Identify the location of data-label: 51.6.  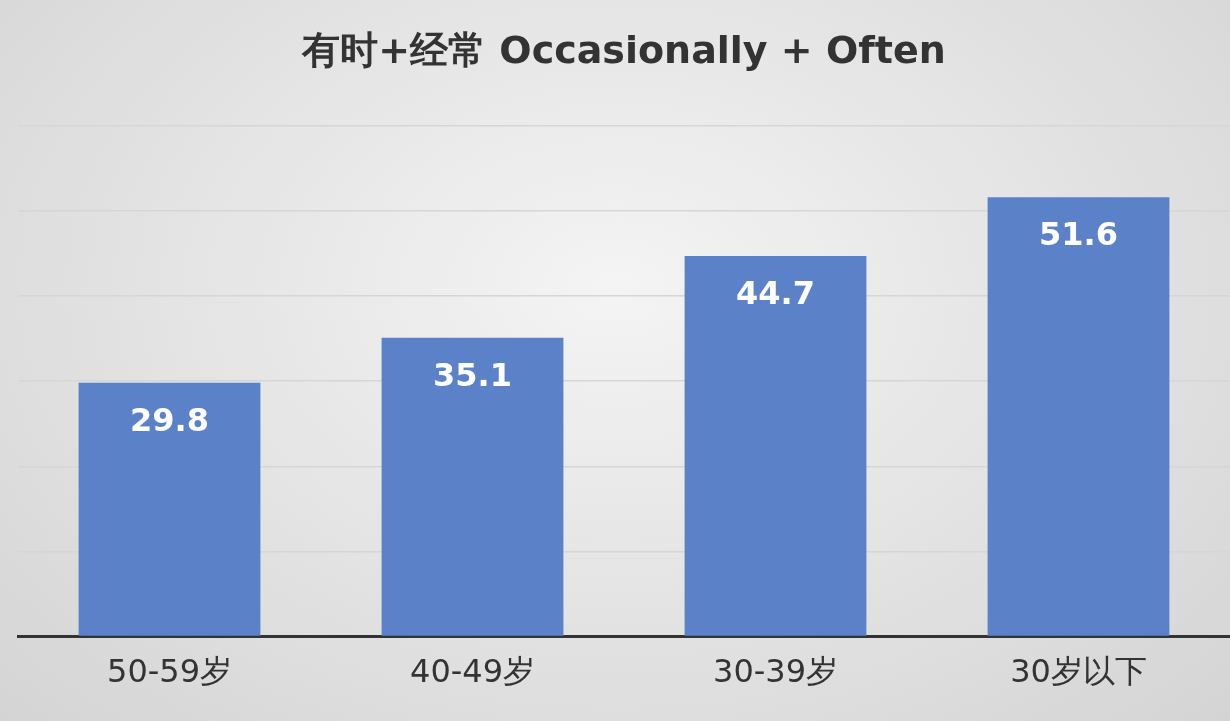
(1078, 234).